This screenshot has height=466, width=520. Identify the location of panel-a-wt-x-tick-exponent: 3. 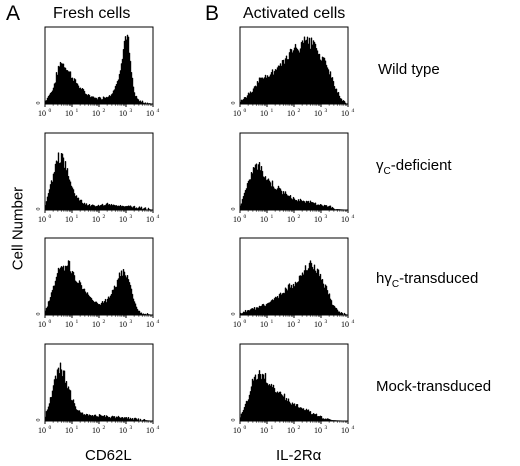
(131, 111).